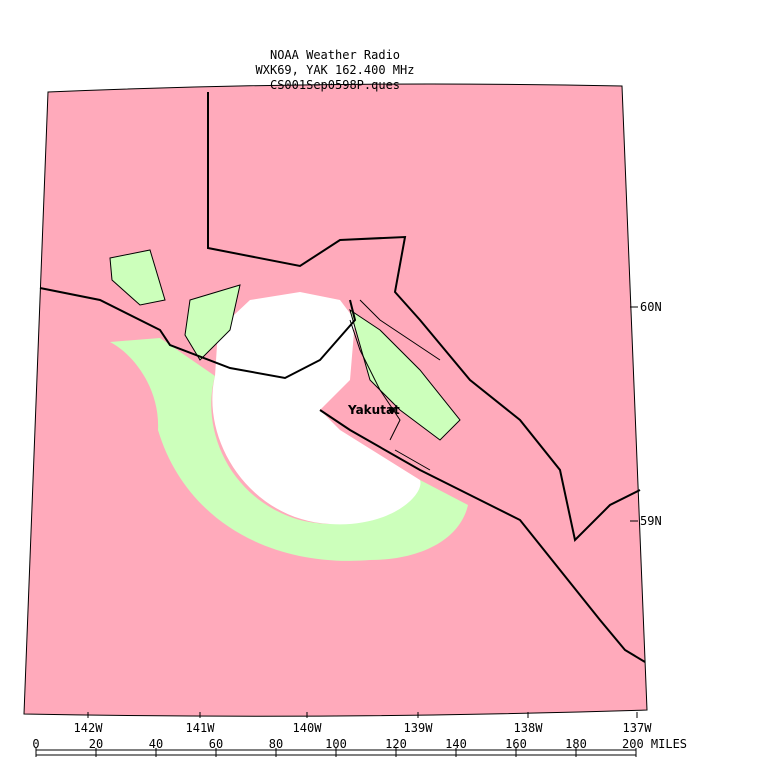 The image size is (780, 768). I want to click on longitude-label: 137W, so click(638, 728).